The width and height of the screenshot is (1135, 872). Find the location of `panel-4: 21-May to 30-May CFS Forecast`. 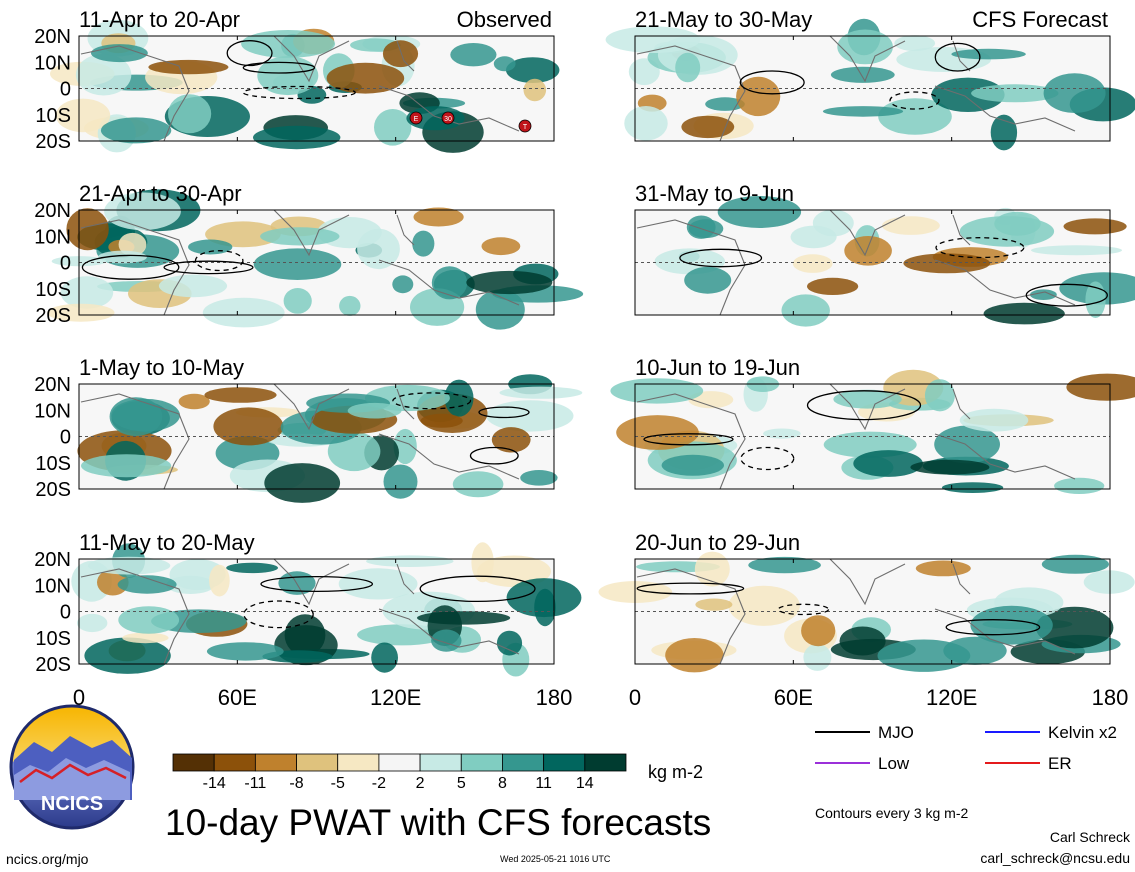

panel-4: 21-May to 30-May CFS Forecast is located at coordinates (870, 79).